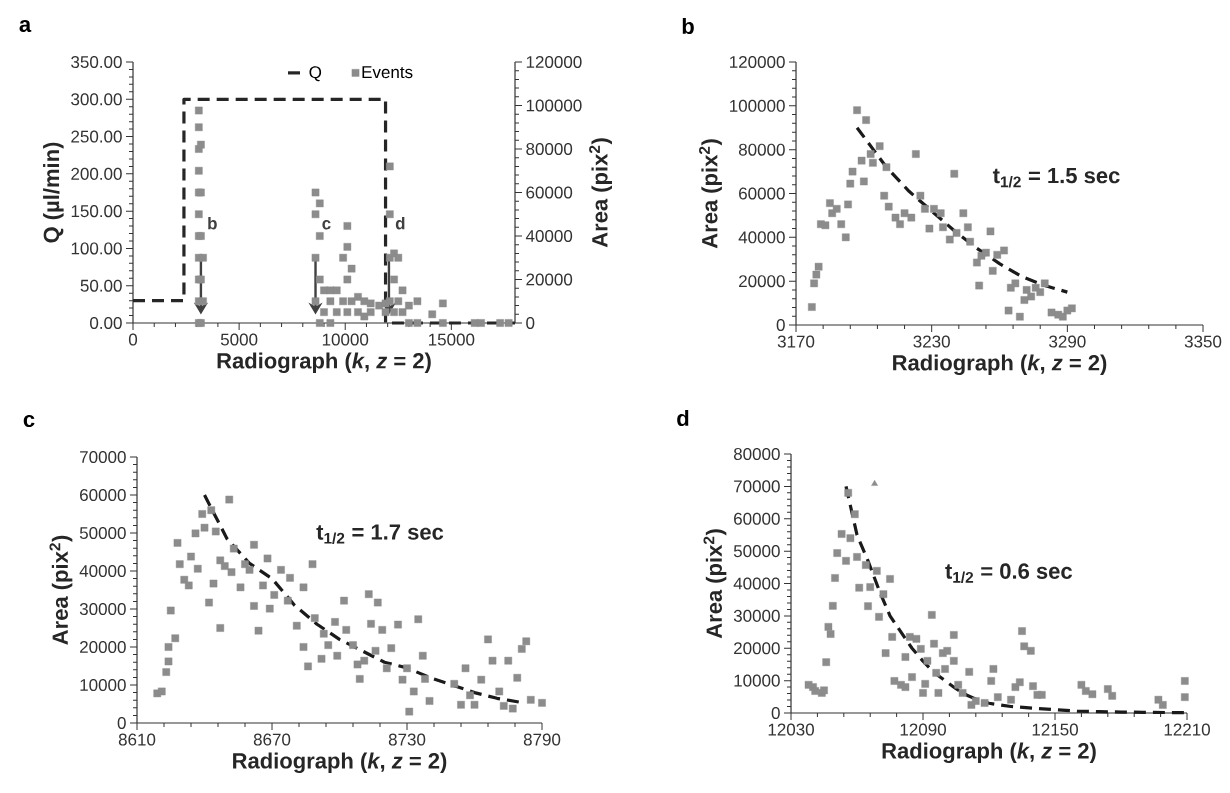 Image resolution: width=1230 pixels, height=793 pixels. I want to click on x-tick-label: 3170, so click(796, 341).